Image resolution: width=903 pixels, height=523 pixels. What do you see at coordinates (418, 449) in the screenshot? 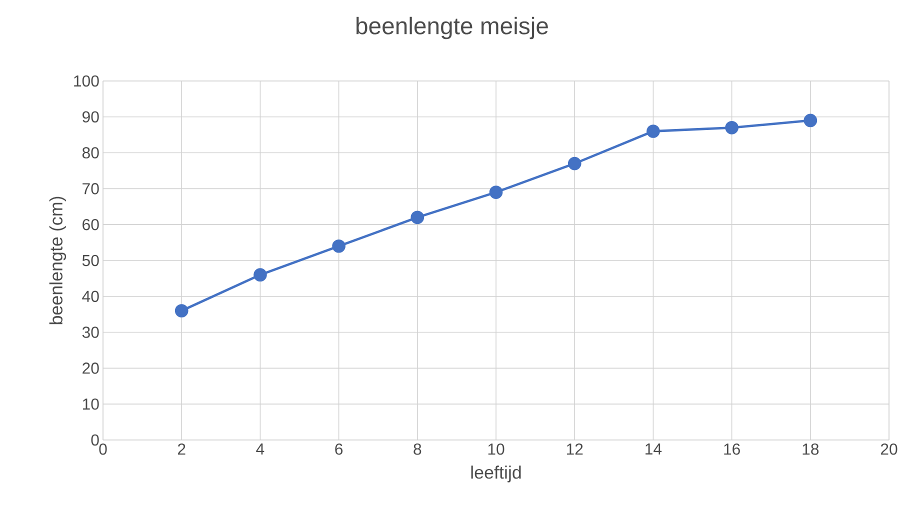
I see `x-tick-label: 8` at bounding box center [418, 449].